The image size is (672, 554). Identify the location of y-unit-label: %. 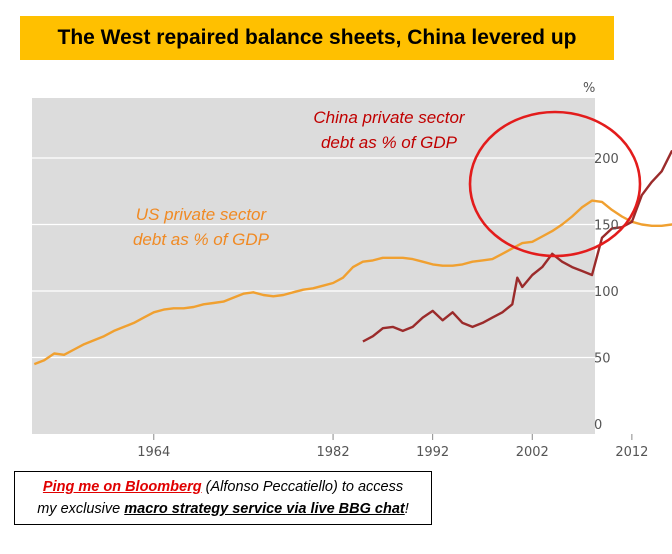
(589, 88).